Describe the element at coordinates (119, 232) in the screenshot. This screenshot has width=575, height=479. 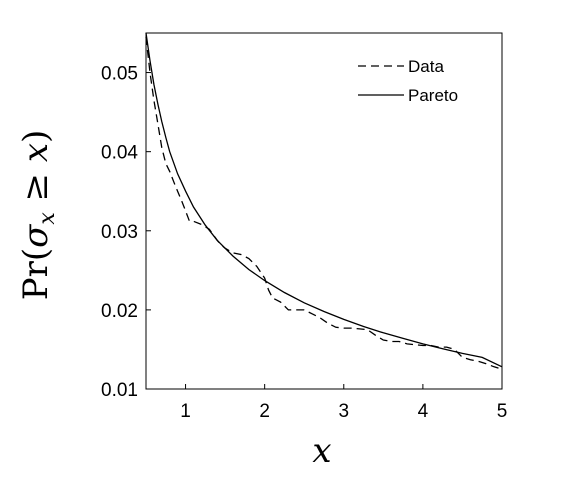
I see `y-tick-label: 0.03` at that location.